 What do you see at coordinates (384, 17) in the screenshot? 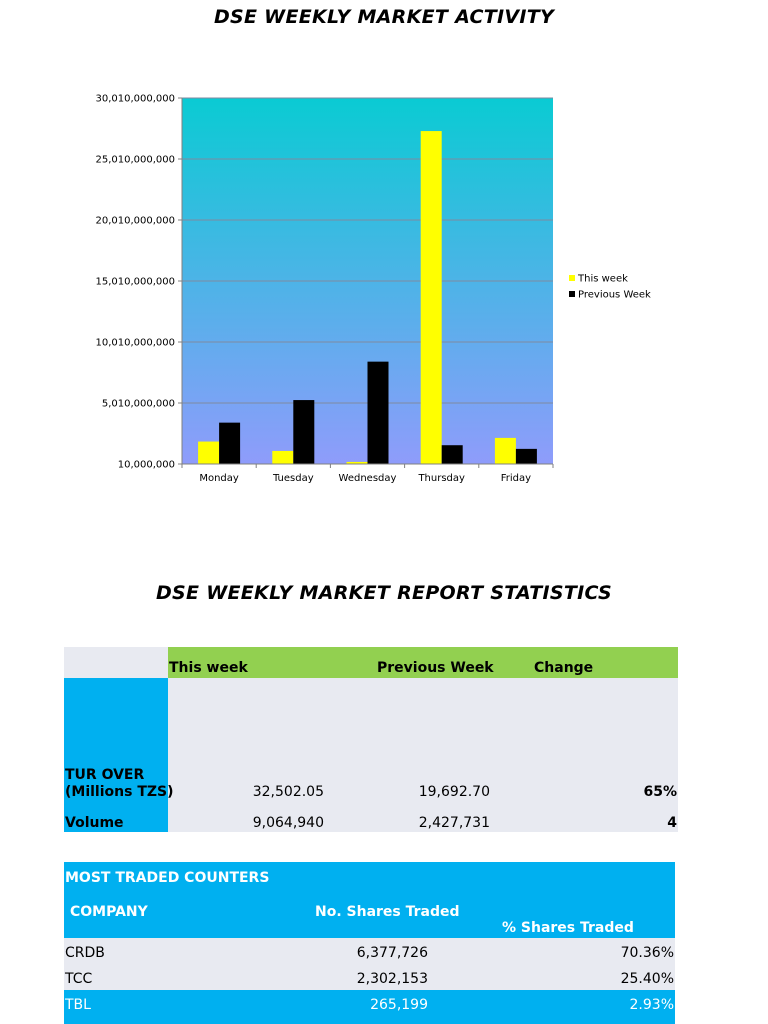
I see `chart-title: DSE WEEKLY MARKET ACTIVITY` at bounding box center [384, 17].